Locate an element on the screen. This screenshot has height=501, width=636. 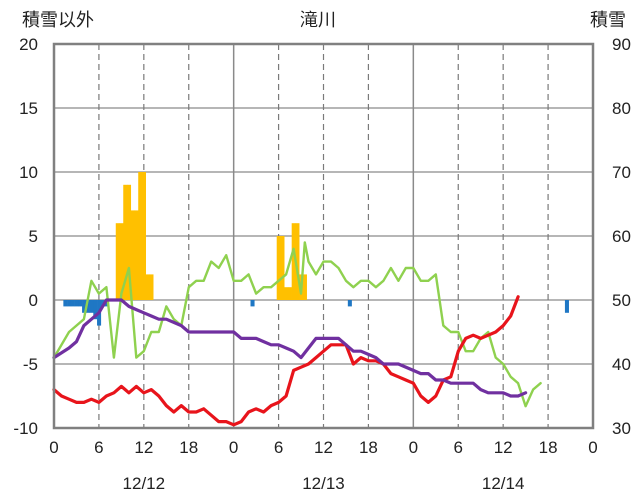
y-right-tick-label: 40 is located at coordinates (621, 364).